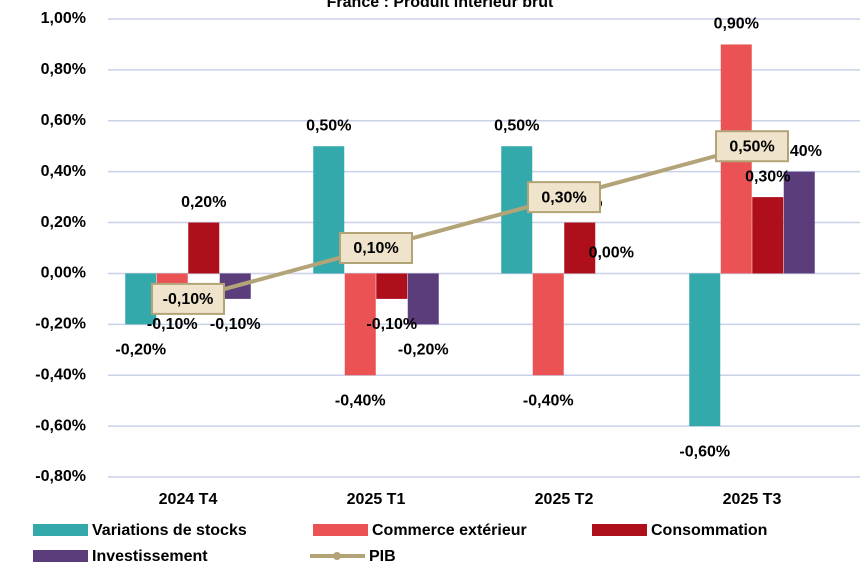 The height and width of the screenshot is (567, 866). What do you see at coordinates (60, 324) in the screenshot?
I see `y-tick-label: -0,20%` at bounding box center [60, 324].